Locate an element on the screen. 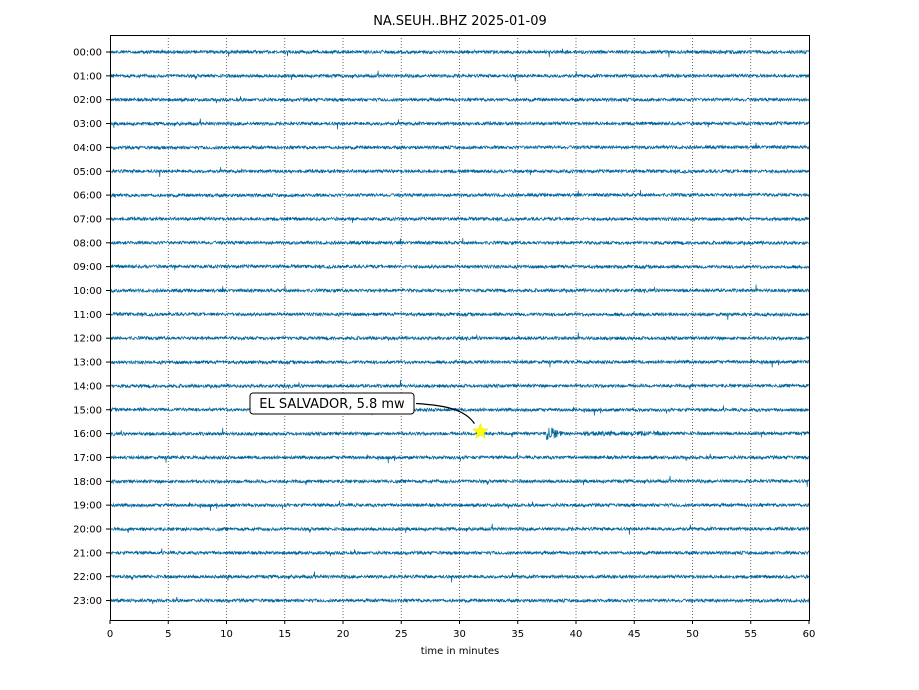 Image resolution: width=919 pixels, height=690 pixels. x-axis-label: time in minutes is located at coordinates (460, 651).